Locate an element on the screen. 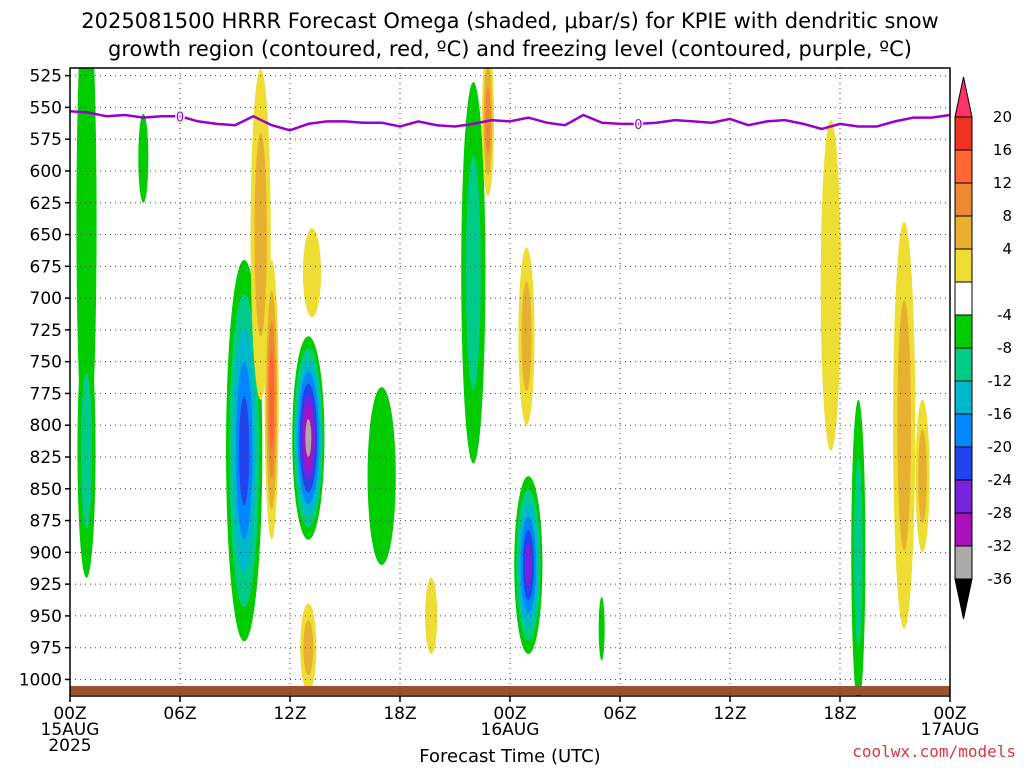 This screenshot has width=1024, height=768. credit-label: coolwx.com/models is located at coordinates (934, 751).